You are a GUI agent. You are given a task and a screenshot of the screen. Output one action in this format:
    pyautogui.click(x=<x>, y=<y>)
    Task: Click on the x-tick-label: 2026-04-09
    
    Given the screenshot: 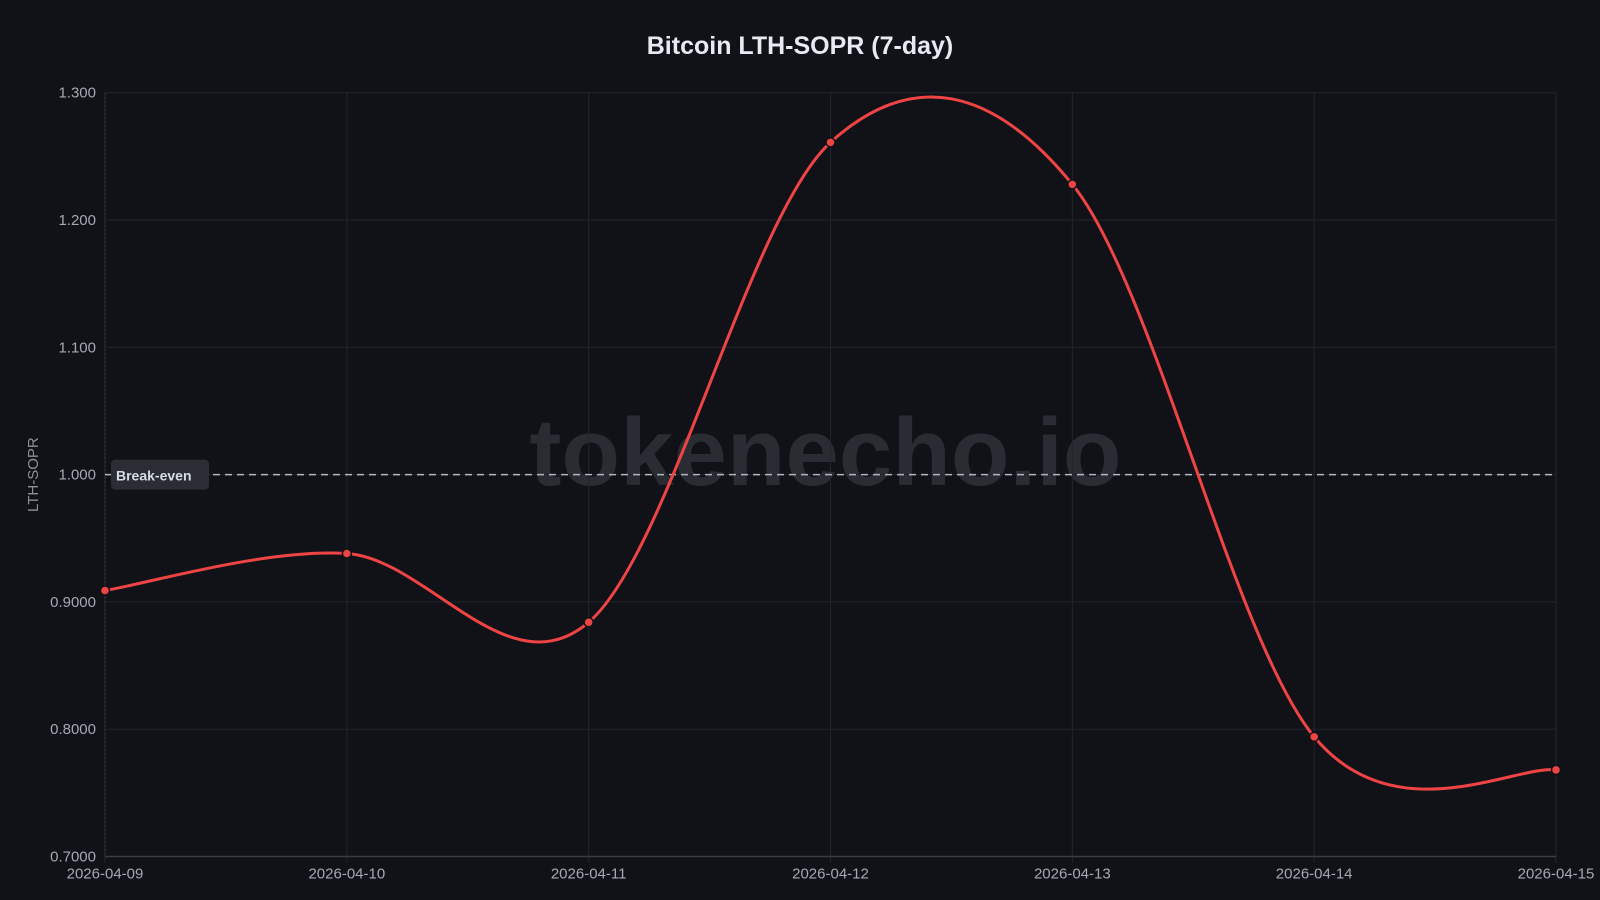 What is the action you would take?
    pyautogui.click(x=105, y=874)
    